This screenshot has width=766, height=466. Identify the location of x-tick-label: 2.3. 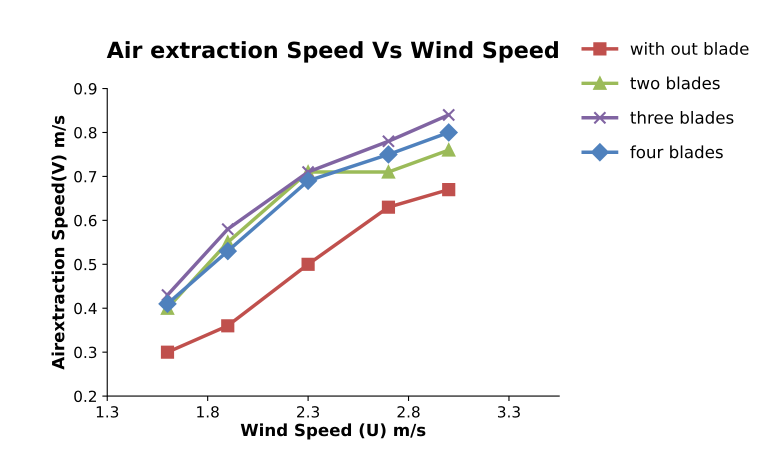
(308, 412).